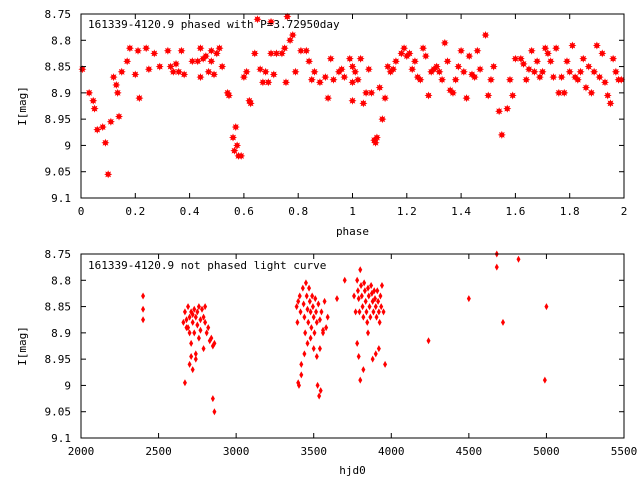  I want to click on y-tick-label: 8.85, so click(58, 67).